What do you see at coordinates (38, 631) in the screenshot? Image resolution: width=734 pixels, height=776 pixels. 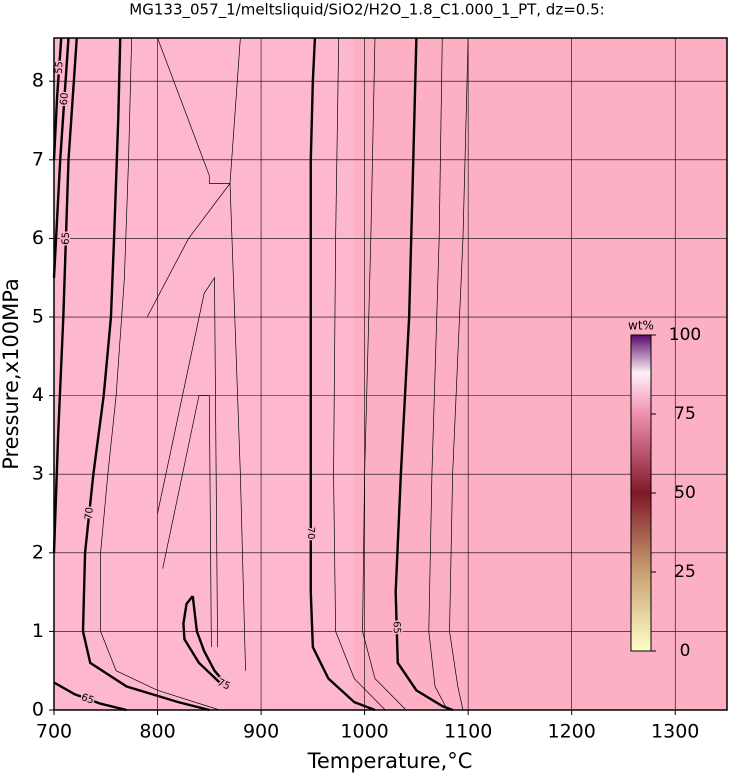 I see `y-tick-label: 1` at bounding box center [38, 631].